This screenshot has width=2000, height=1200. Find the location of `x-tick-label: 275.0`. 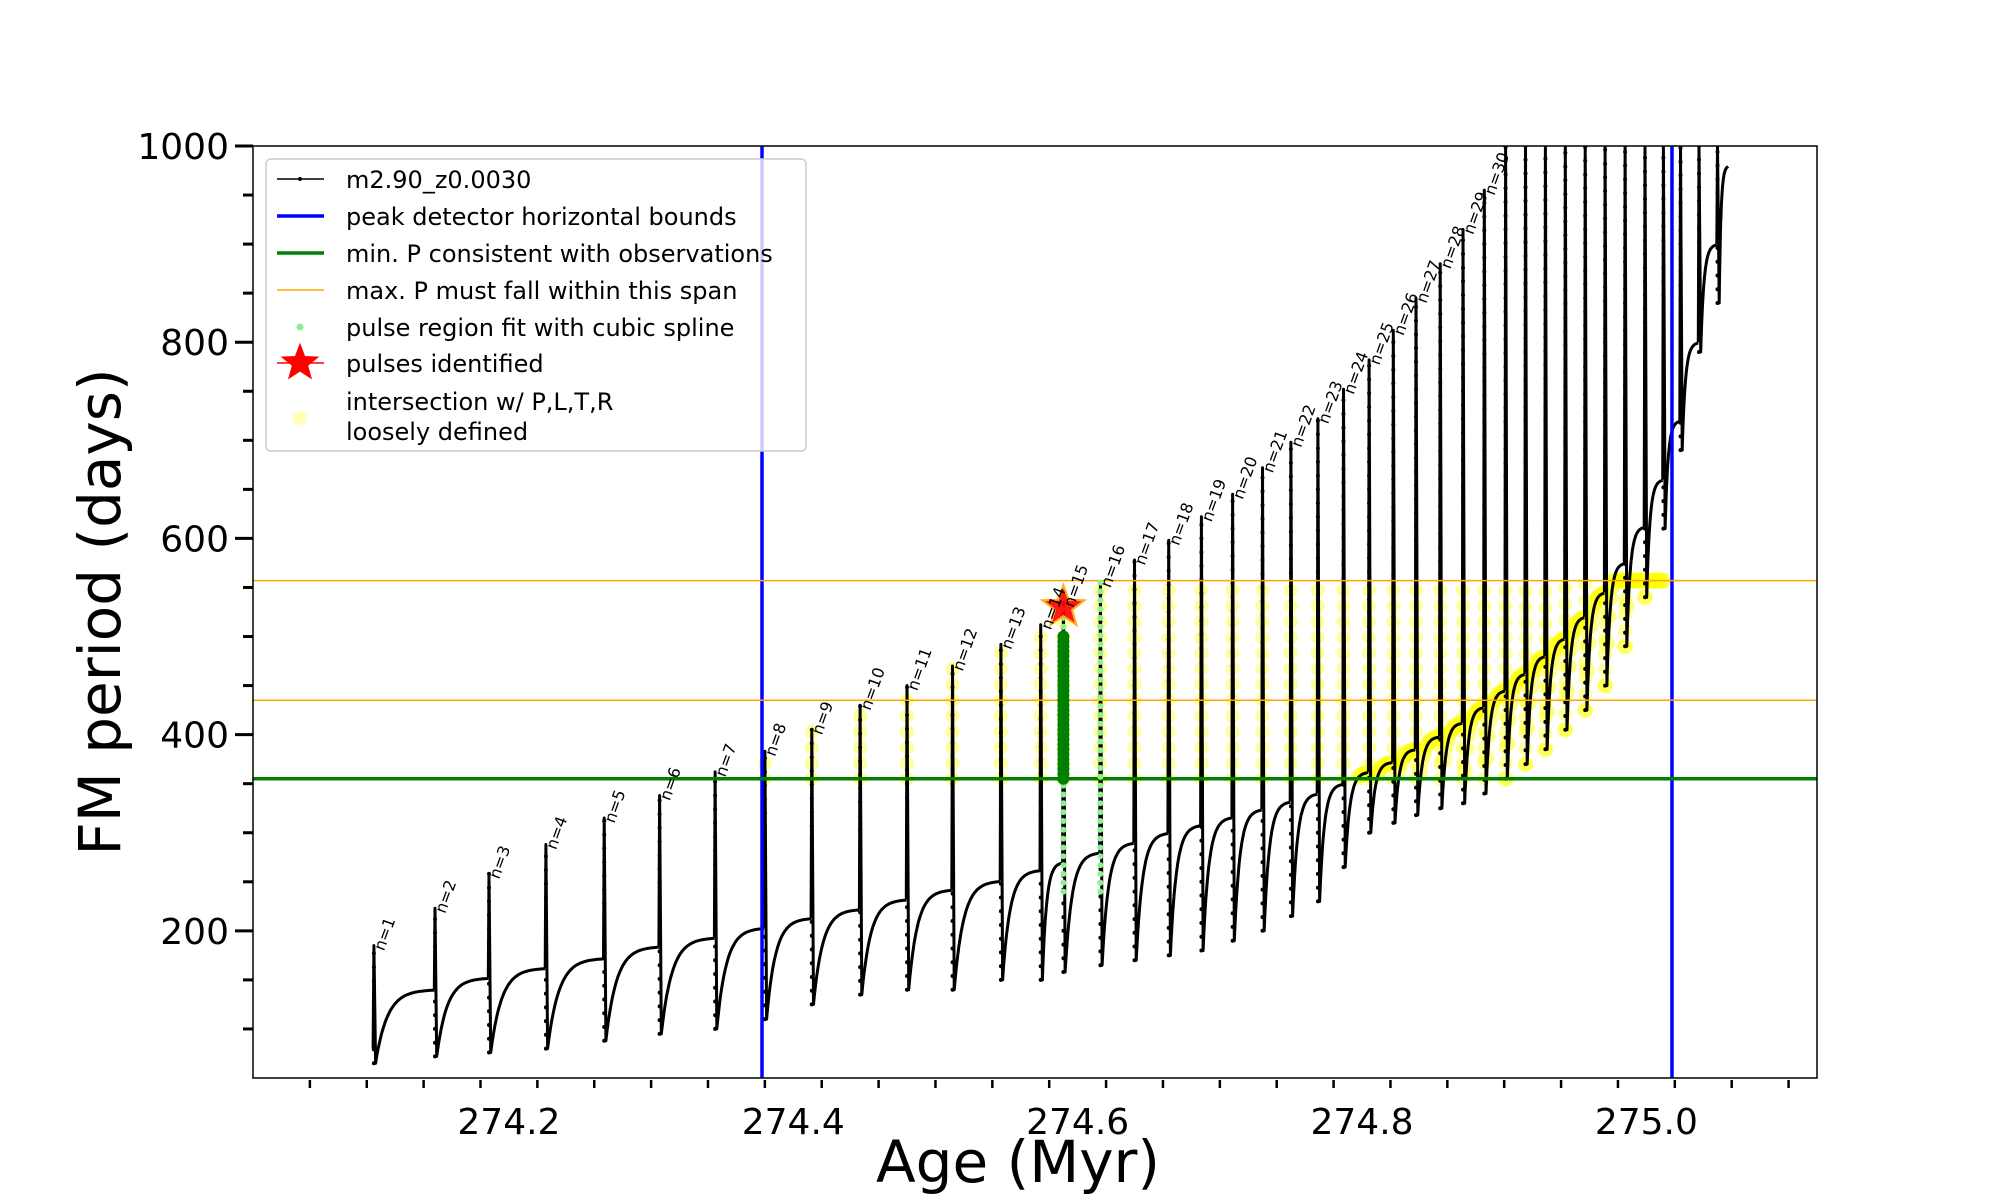

x-tick-label: 275.0 is located at coordinates (1646, 1122).